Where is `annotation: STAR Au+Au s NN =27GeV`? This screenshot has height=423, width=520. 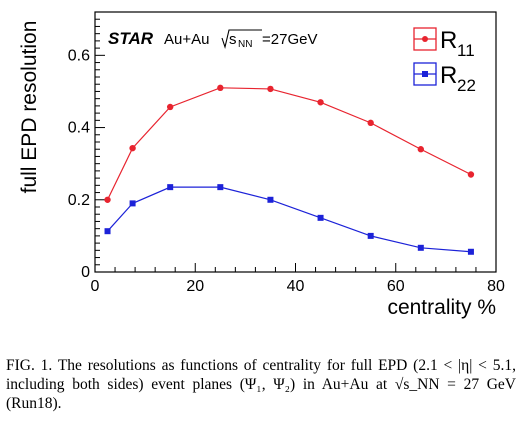
annotation: STAR Au+Au s NN =27GeV is located at coordinates (212, 39).